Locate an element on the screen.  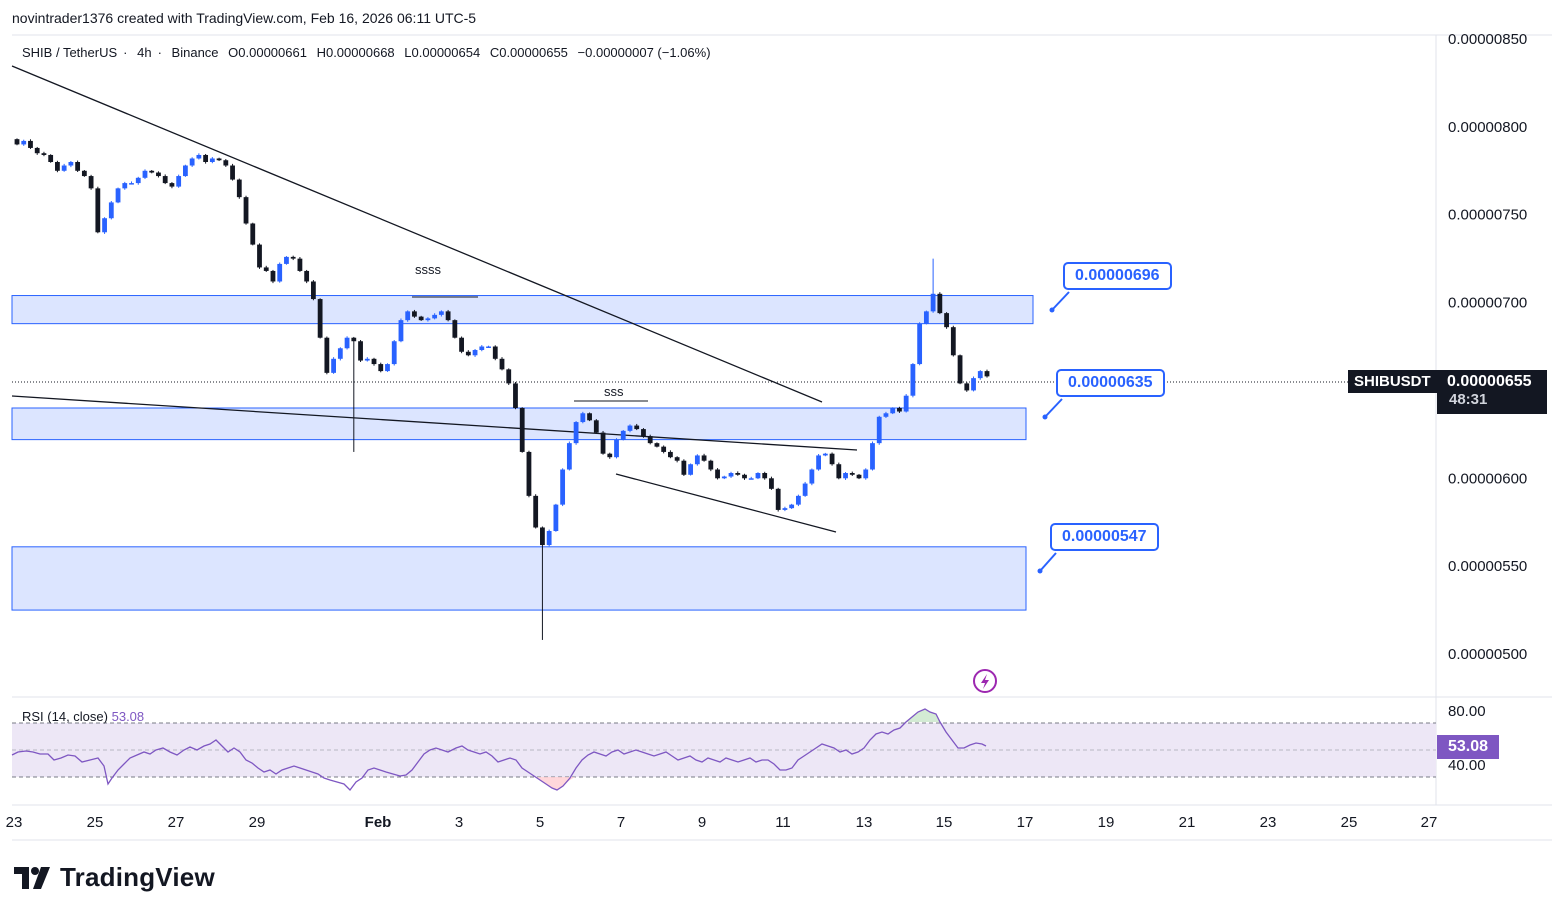
wedge-lower-trendline is located at coordinates (726, 503).